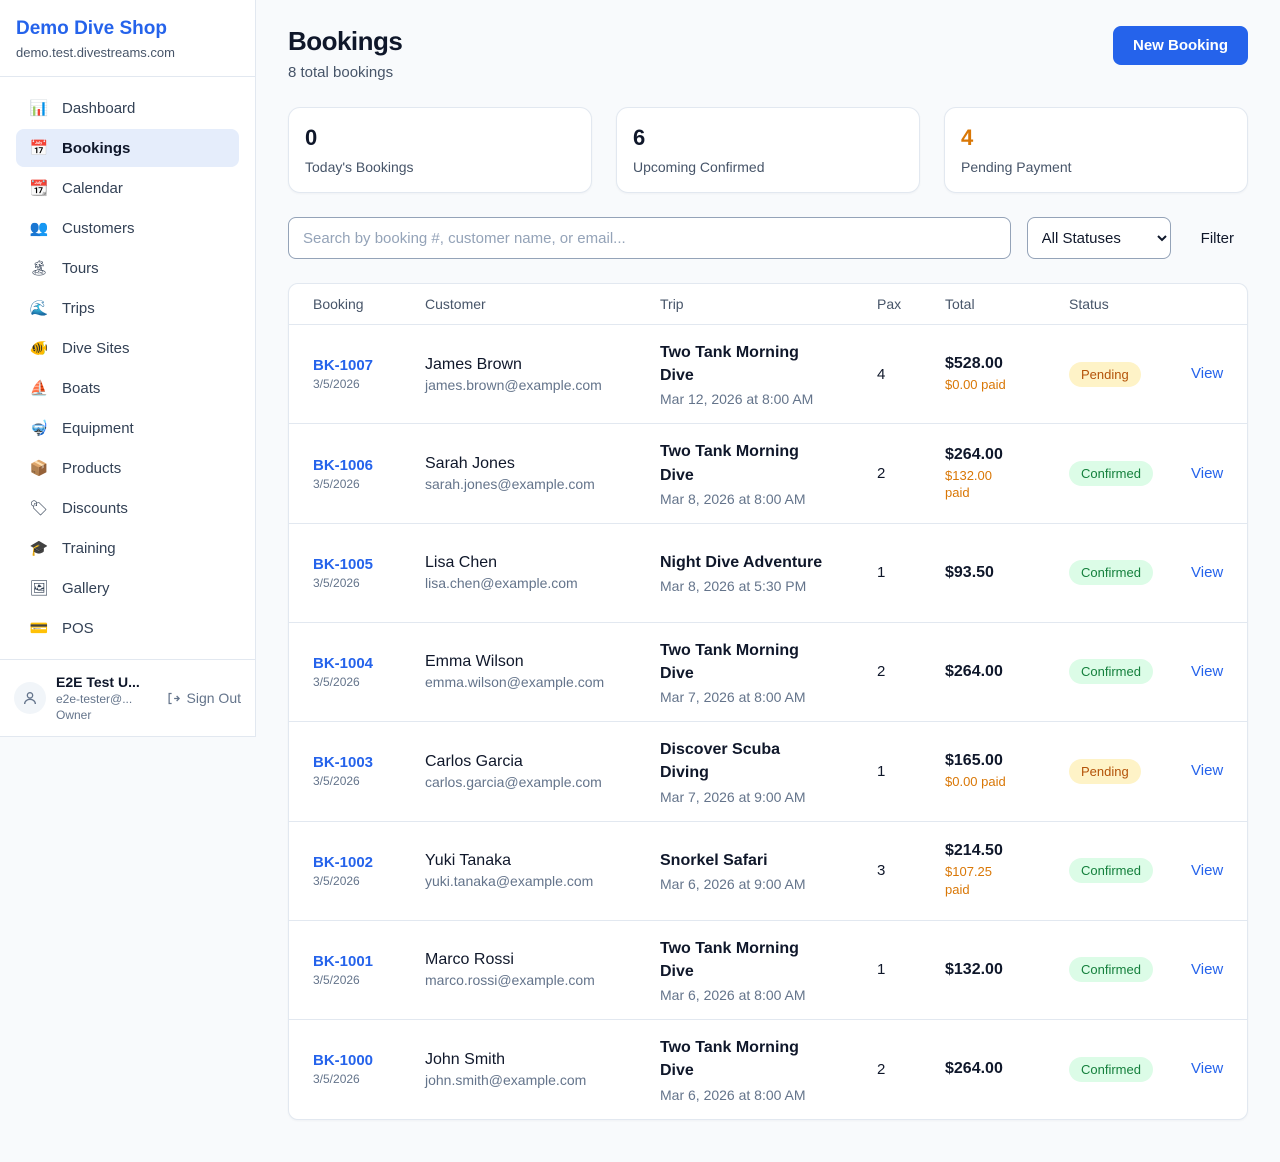 The height and width of the screenshot is (1162, 1280). What do you see at coordinates (1098, 238) in the screenshot?
I see `status-filter-select: All Statuses` at bounding box center [1098, 238].